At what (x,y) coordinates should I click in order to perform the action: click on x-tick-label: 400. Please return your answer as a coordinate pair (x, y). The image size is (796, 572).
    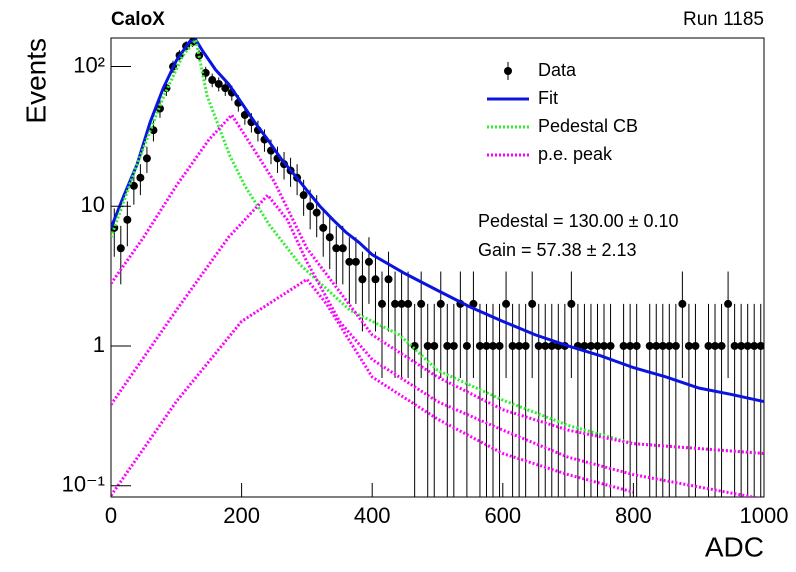
    Looking at the image, I should click on (372, 515).